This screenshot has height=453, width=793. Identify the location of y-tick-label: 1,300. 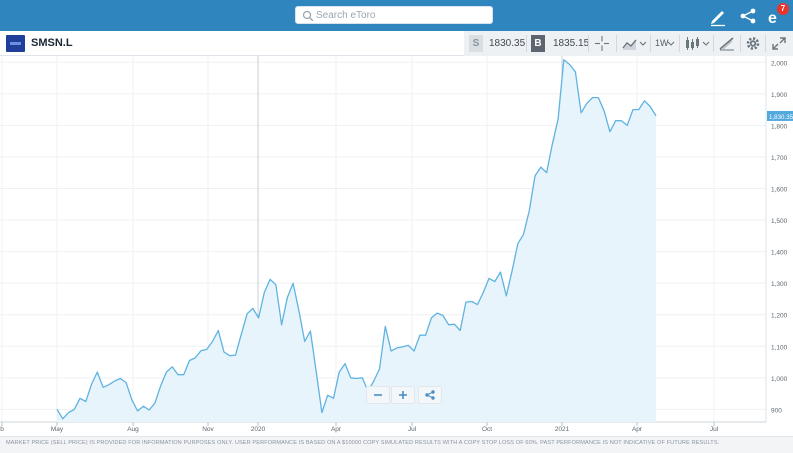
(779, 284).